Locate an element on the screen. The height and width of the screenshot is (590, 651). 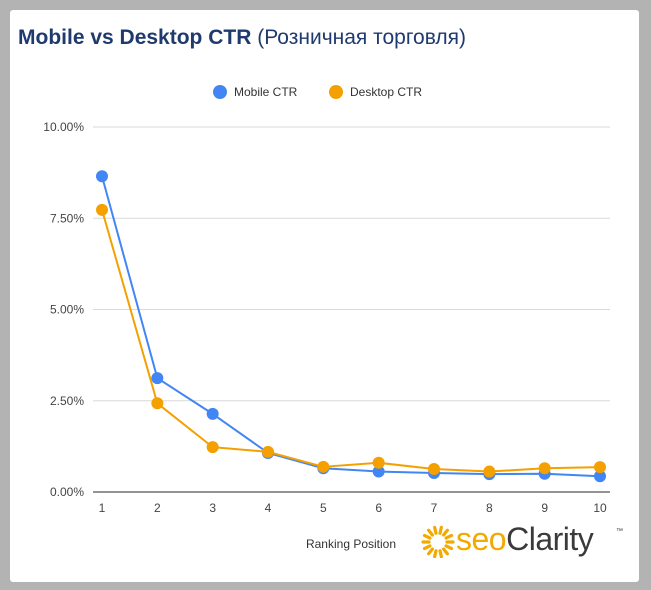
x-tick-label: 7 is located at coordinates (434, 508).